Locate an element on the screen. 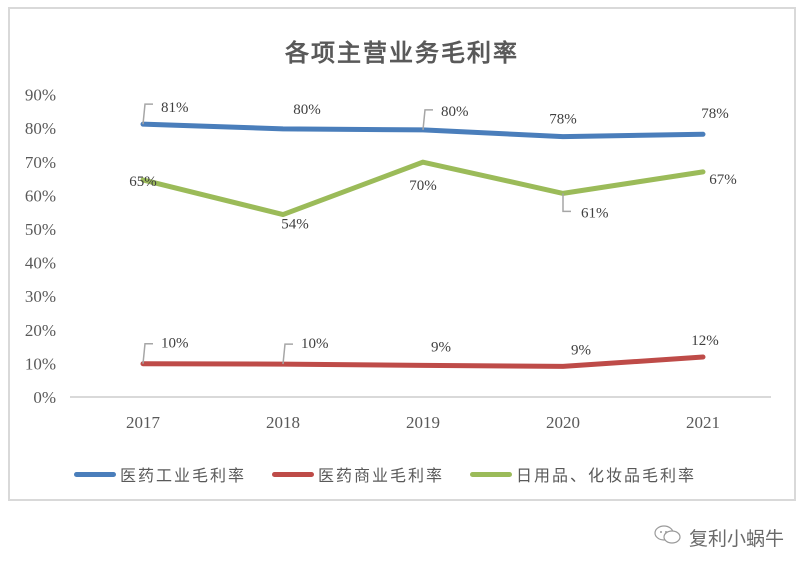 The height and width of the screenshot is (571, 808). legend-item-commerce: 医药商业毛利率 is located at coordinates (358, 474).